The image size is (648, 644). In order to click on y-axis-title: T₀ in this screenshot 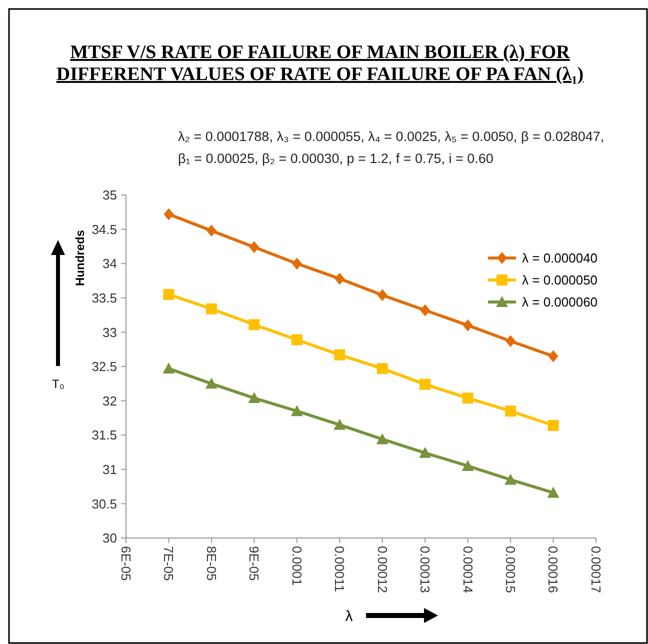, I will do `click(58, 384)`.